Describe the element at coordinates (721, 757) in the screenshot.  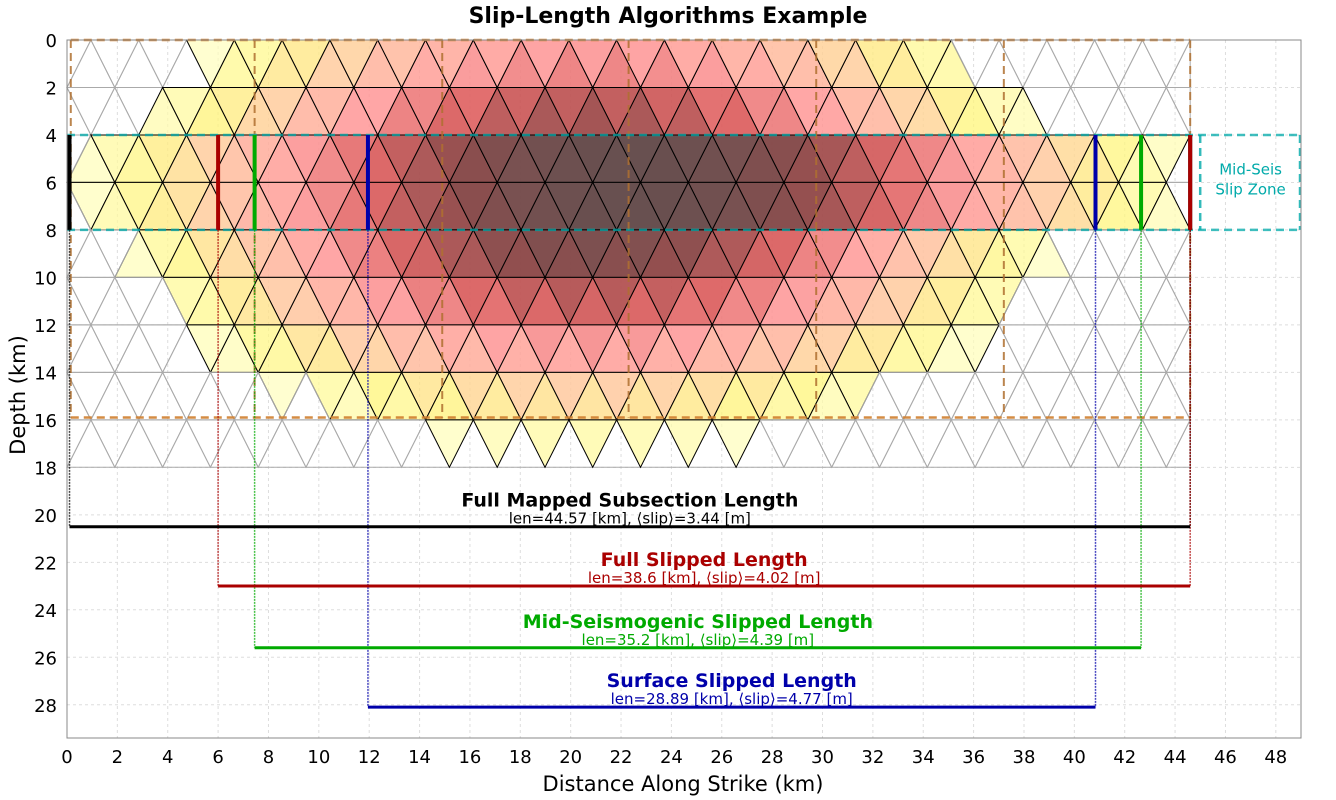
I see `x-tick-label: 26` at that location.